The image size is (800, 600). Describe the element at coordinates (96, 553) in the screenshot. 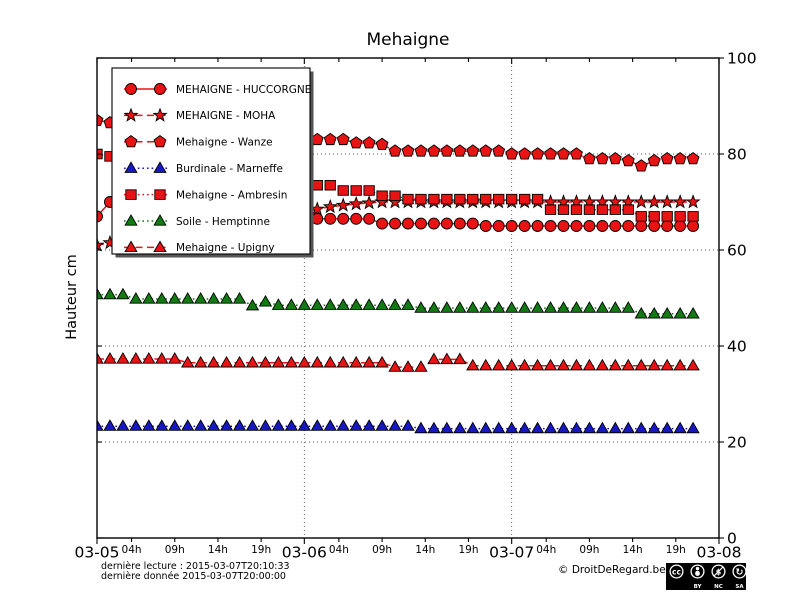

I see `x-tick-label-day: 03-05` at that location.